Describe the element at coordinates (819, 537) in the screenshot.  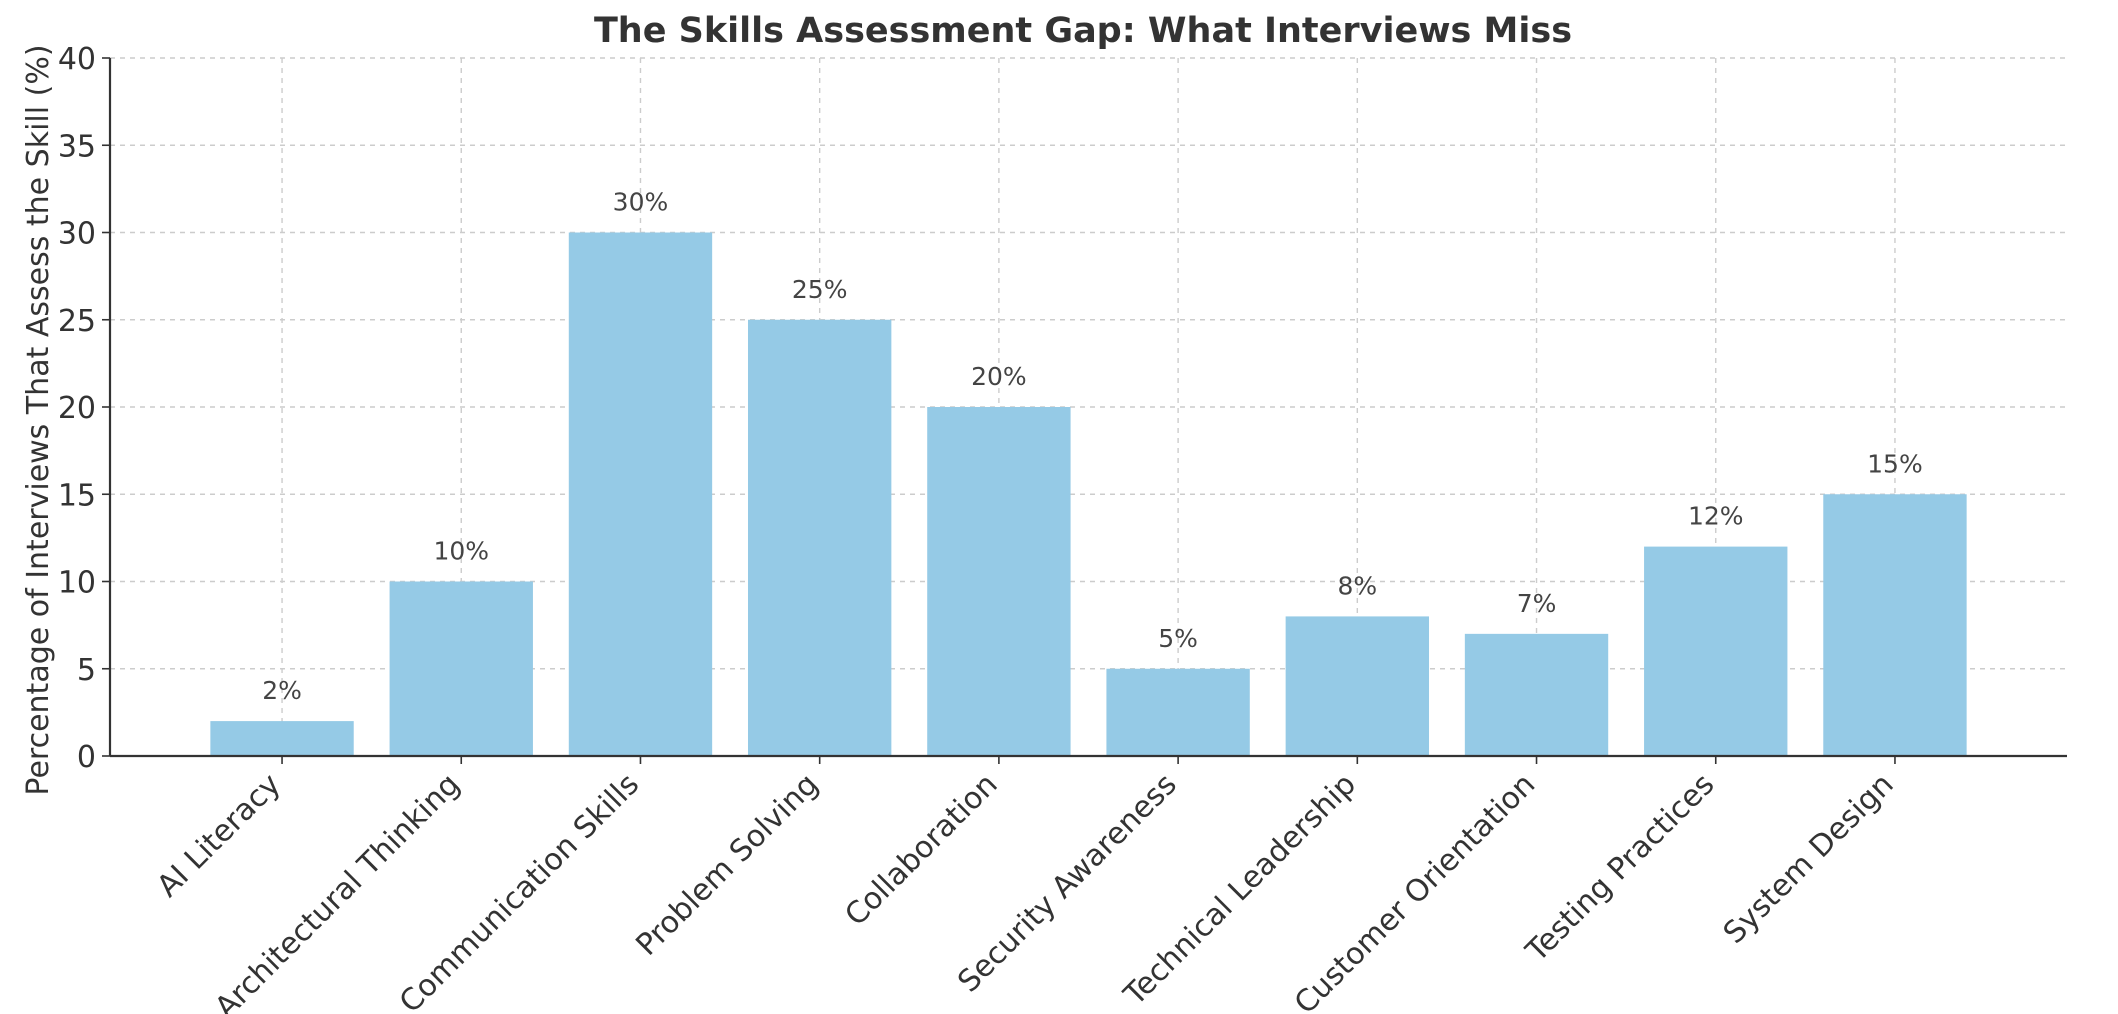
I see `bar-problem-solving` at that location.